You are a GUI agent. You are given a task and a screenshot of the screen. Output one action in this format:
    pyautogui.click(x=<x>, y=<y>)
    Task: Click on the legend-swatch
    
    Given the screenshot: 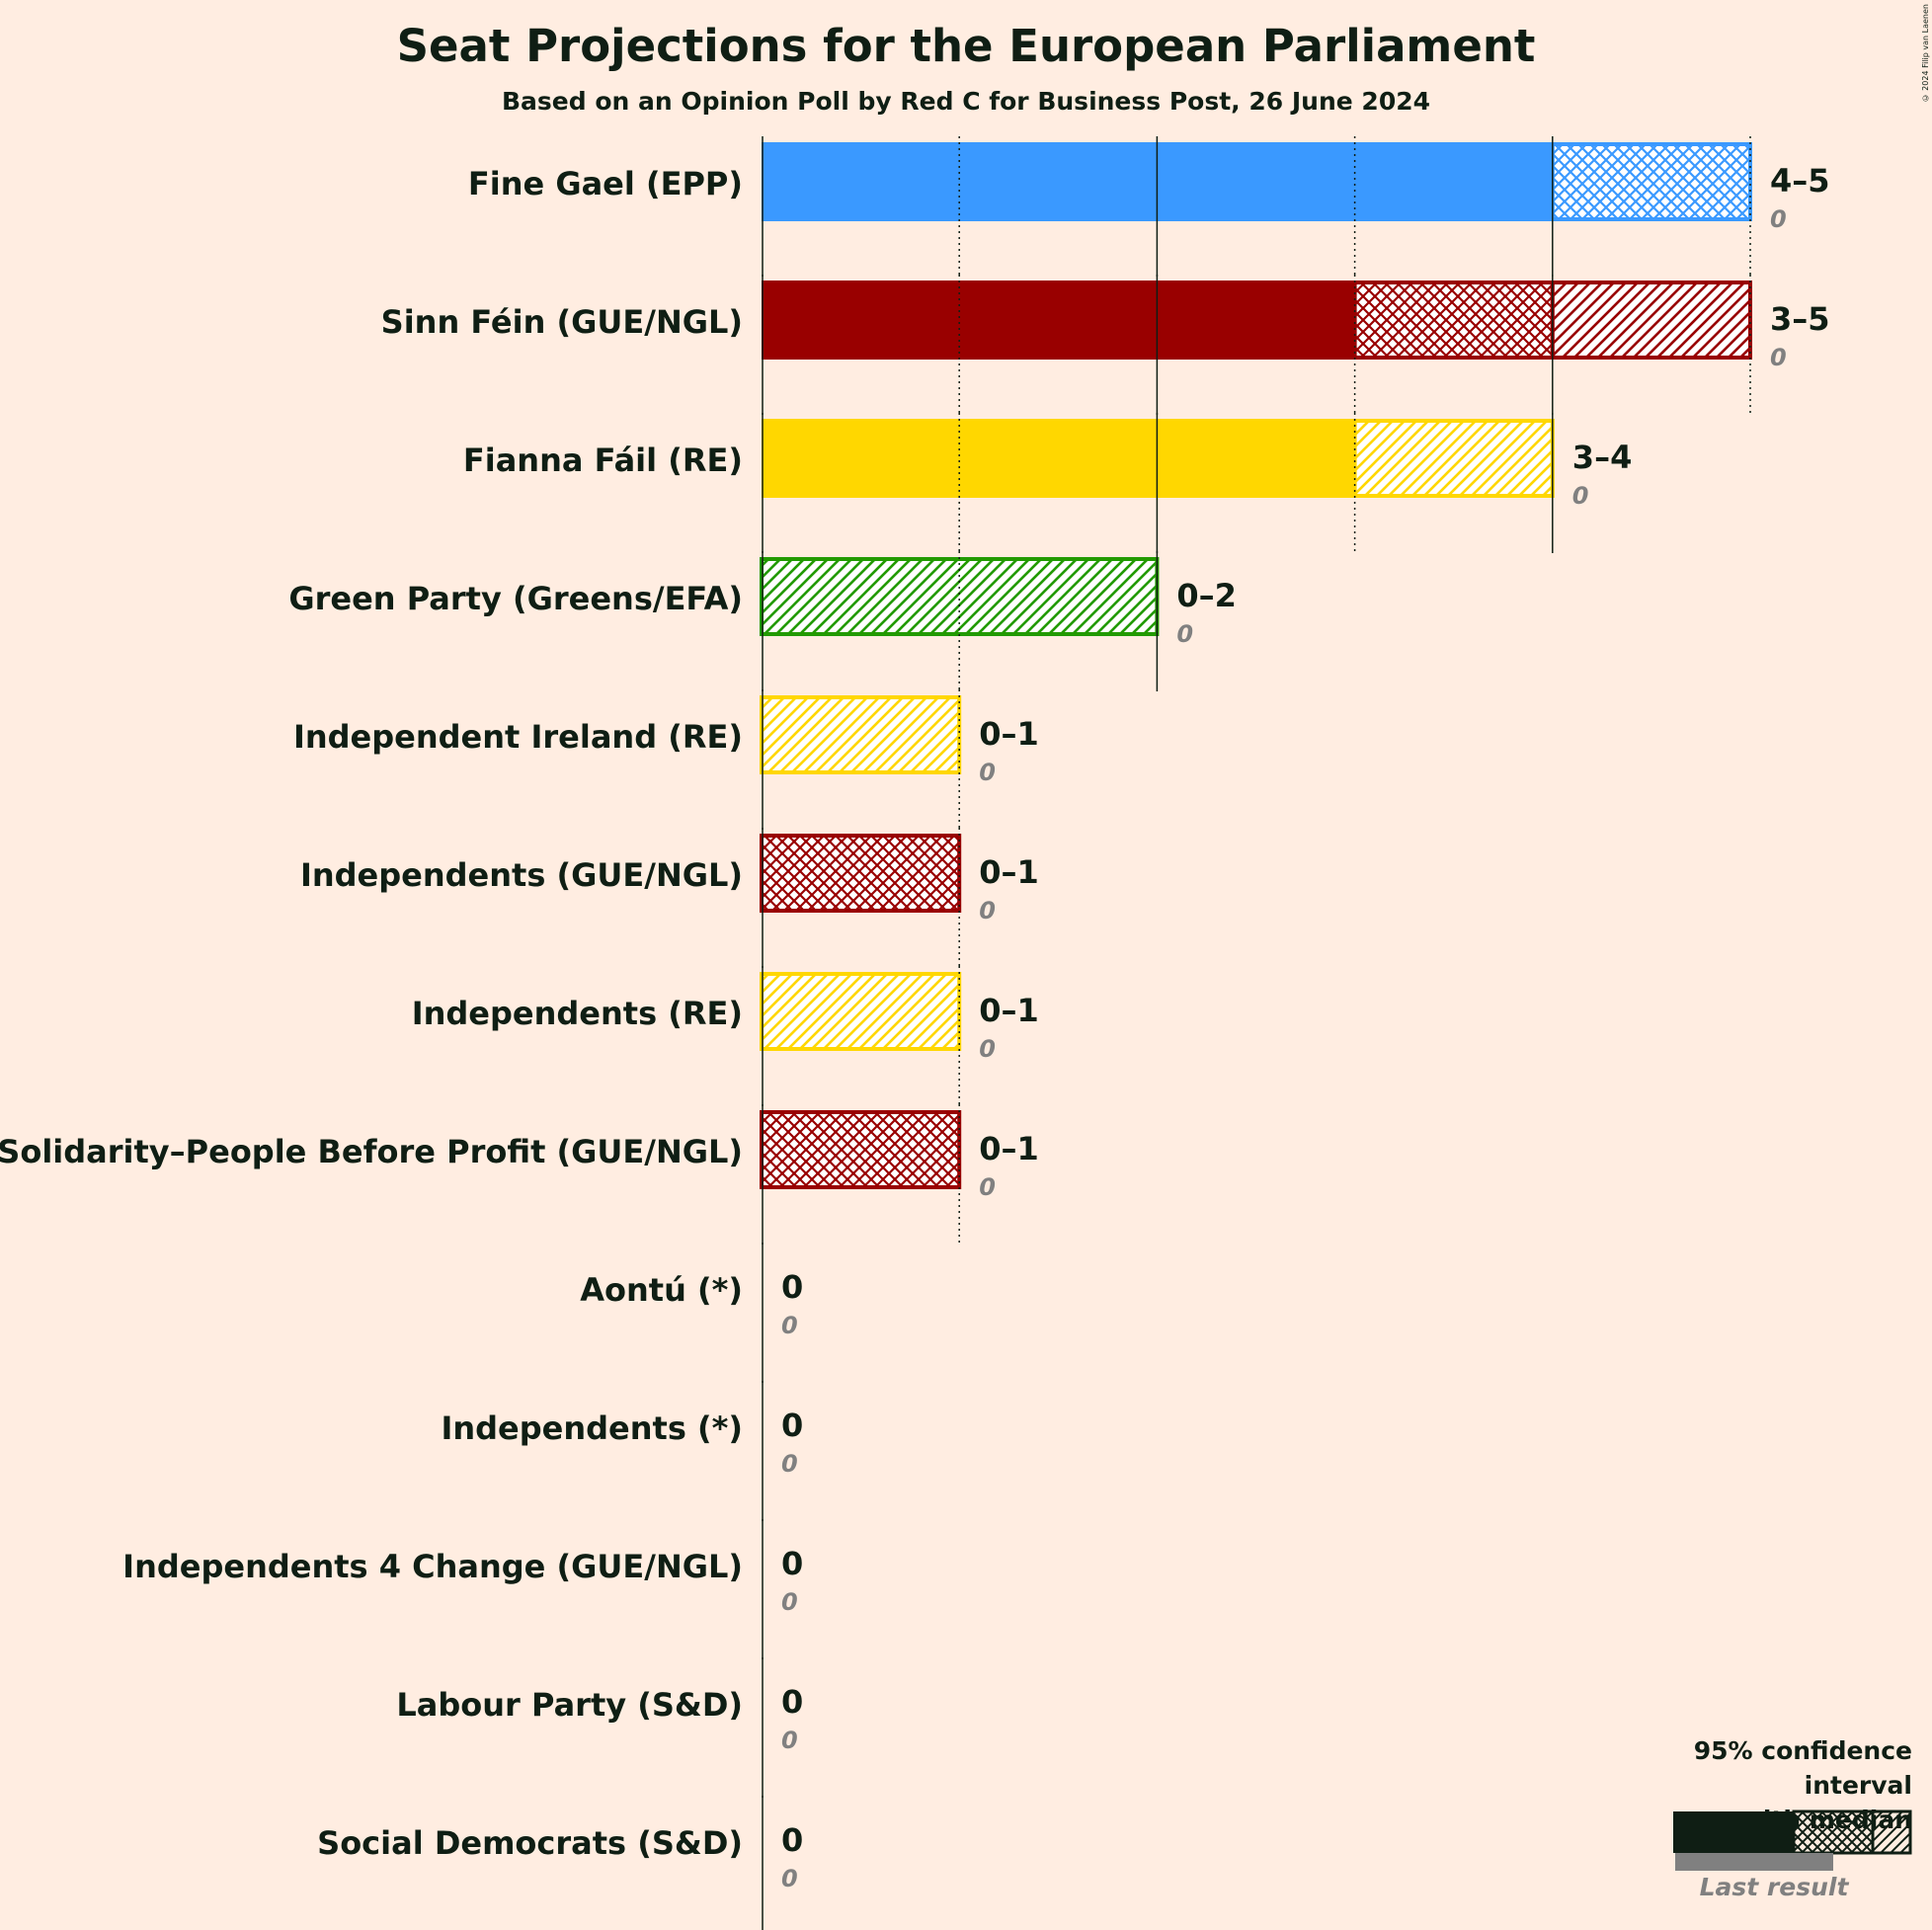 What is the action you would take?
    pyautogui.click(x=1792, y=1840)
    